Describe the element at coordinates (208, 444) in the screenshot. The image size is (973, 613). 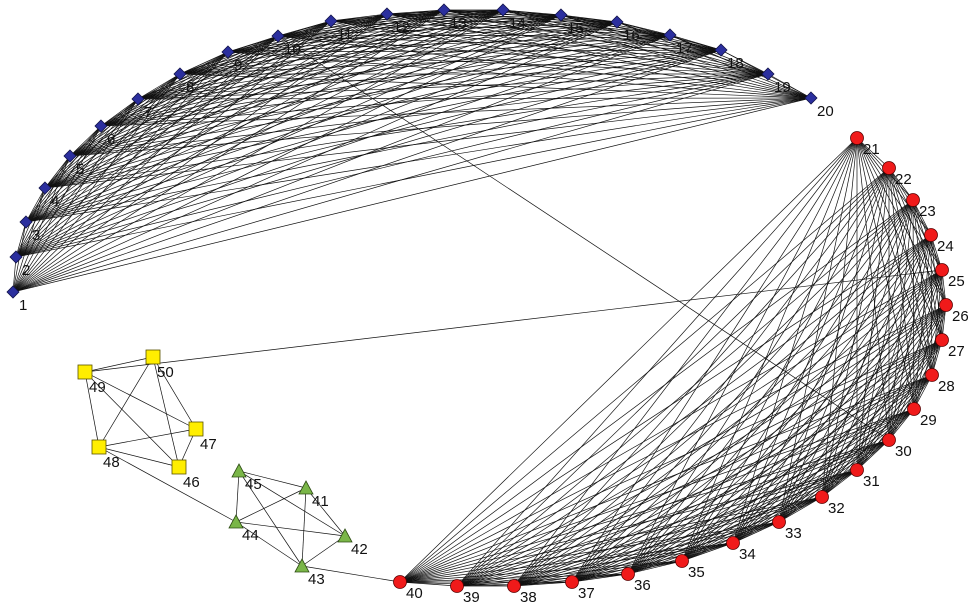
I see `node-label-47: 47` at that location.